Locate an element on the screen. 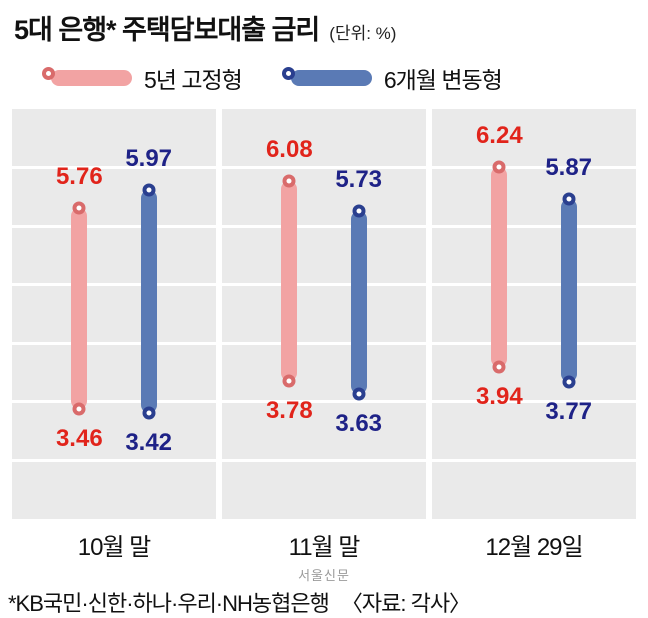 Image resolution: width=648 pixels, height=618 pixels. value-label-variable: 3.77 is located at coordinates (569, 412).